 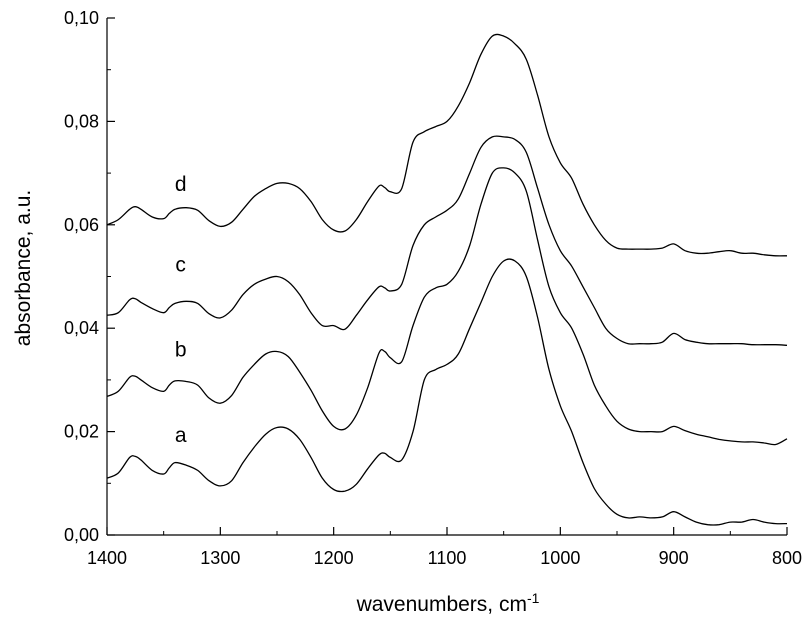 What do you see at coordinates (560, 558) in the screenshot?
I see `x-tick-label: 1000` at bounding box center [560, 558].